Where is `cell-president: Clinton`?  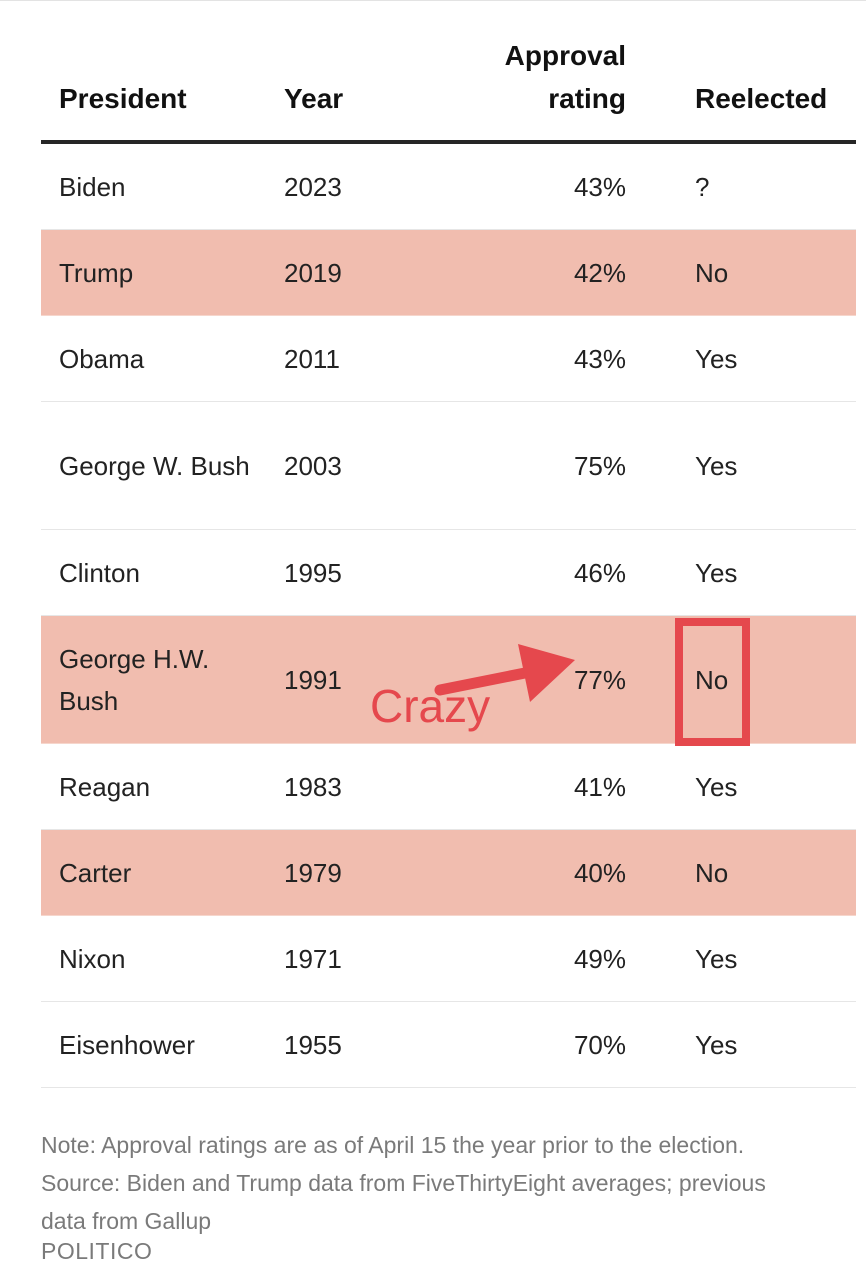
cell-president: Clinton is located at coordinates (99, 572).